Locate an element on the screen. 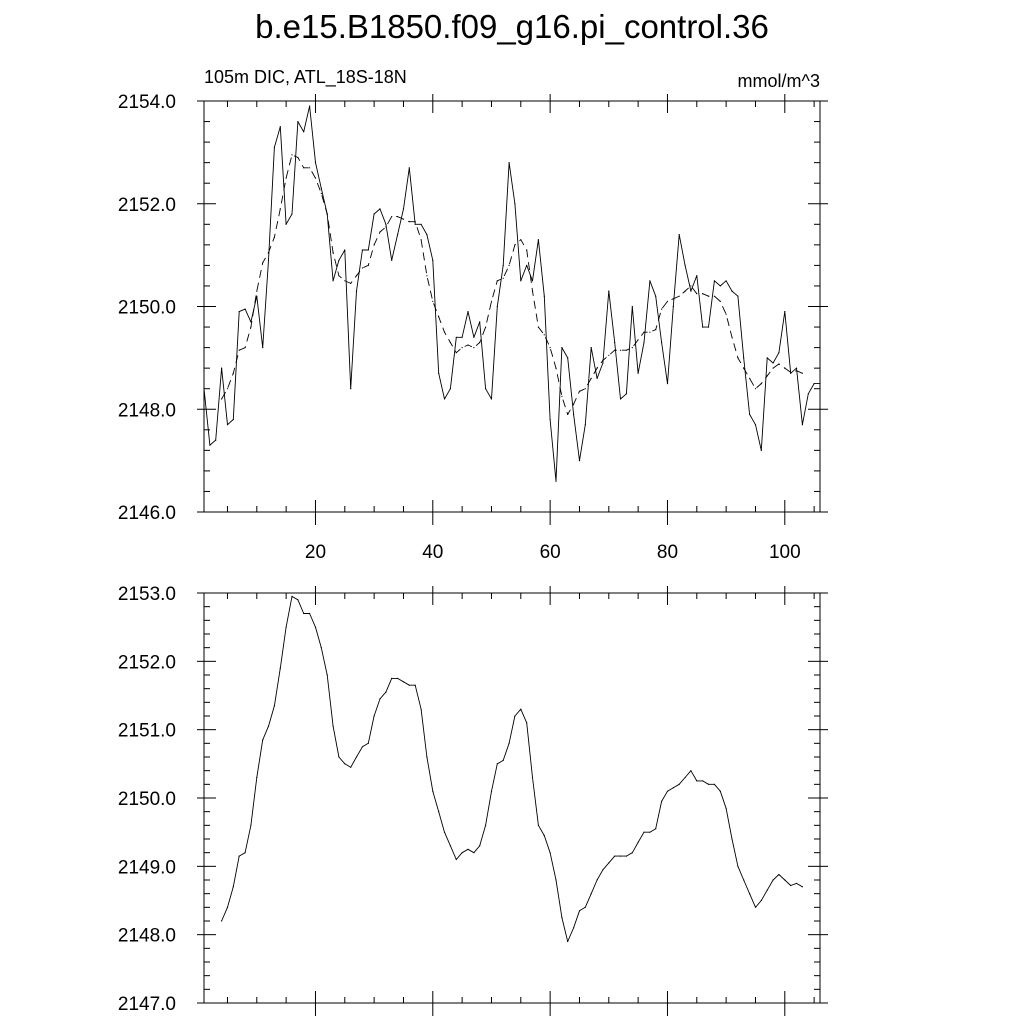  top-y-tick-label: 2154.0 is located at coordinates (147, 102).